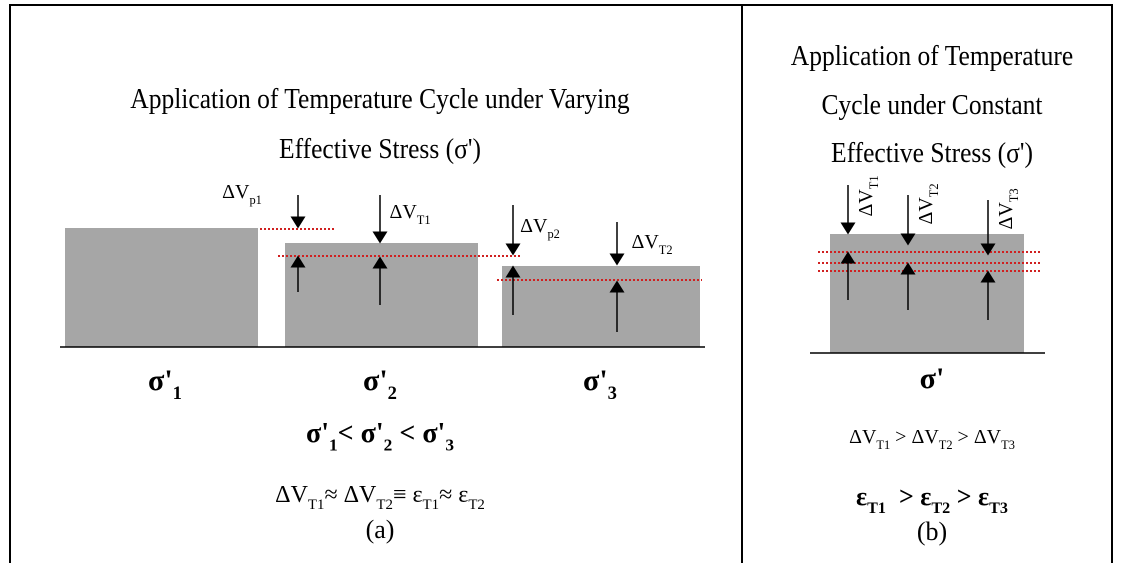  Describe the element at coordinates (553, 234) in the screenshot. I see `subscript: p2` at that location.